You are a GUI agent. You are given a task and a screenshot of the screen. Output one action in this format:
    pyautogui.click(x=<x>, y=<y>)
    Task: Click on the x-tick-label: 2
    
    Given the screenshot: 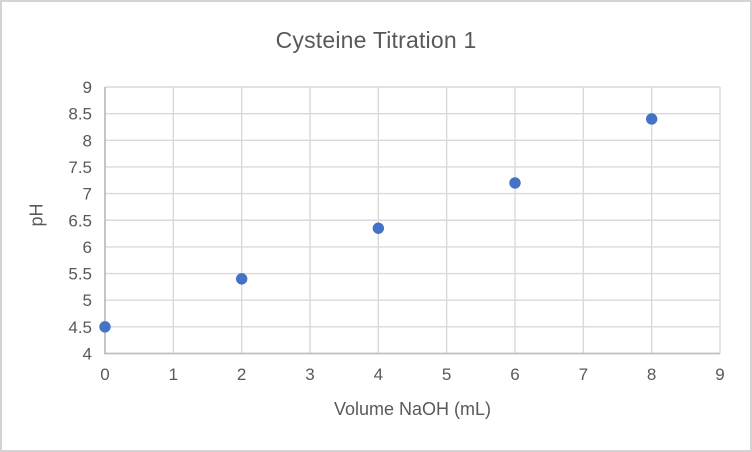 What is the action you would take?
    pyautogui.click(x=241, y=374)
    